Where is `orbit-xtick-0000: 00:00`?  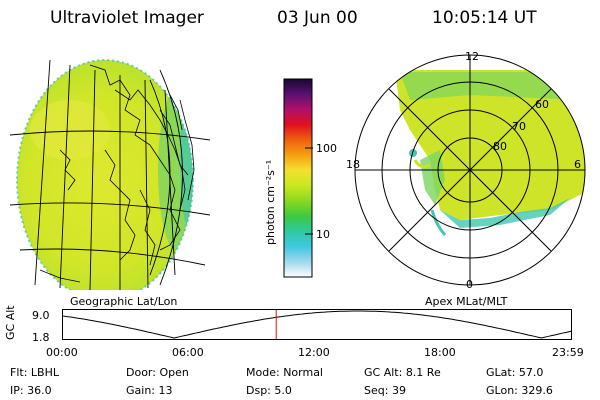
orbit-xtick-0000: 00:00 is located at coordinates (62, 352).